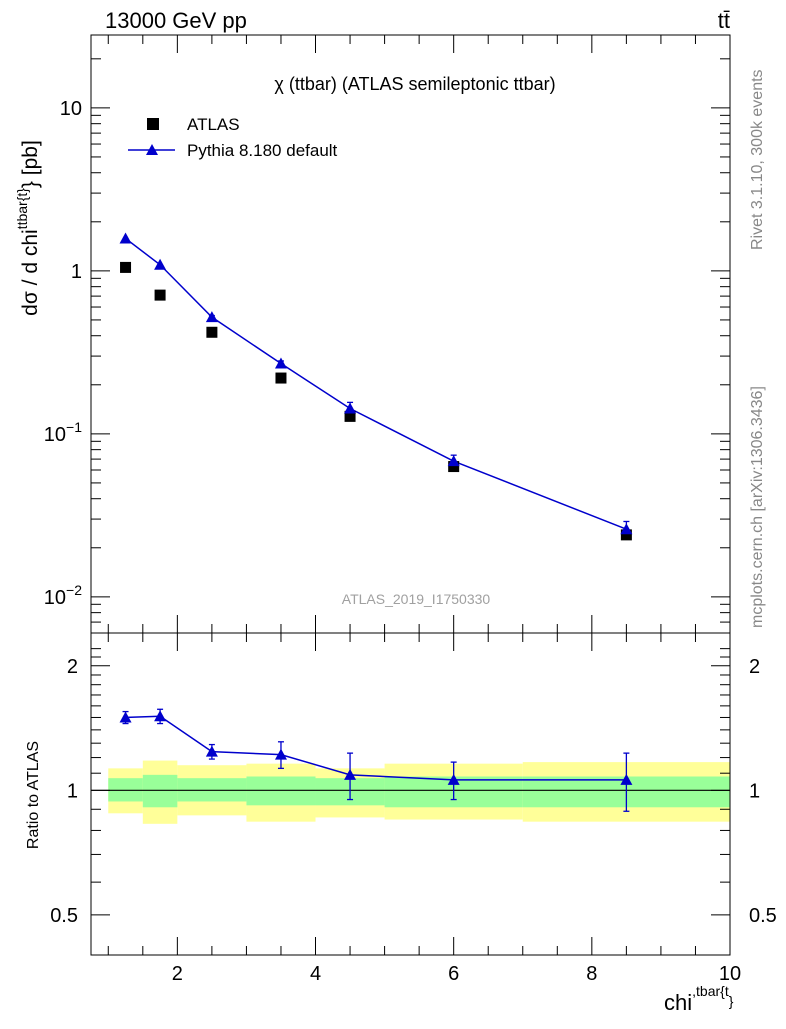  Describe the element at coordinates (63, 353) in the screenshot. I see `main-y-tick-labels: 10⁻² 10⁻¹ 1 10` at that location.